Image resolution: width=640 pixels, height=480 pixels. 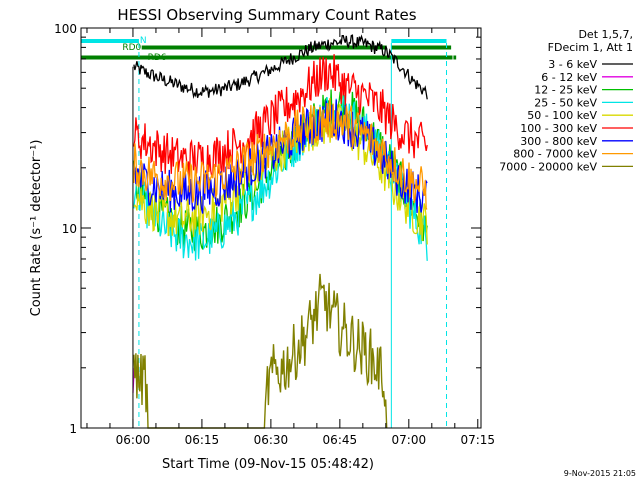 What do you see at coordinates (565, 90) in the screenshot?
I see `legend-label: 12 - 25 keV` at bounding box center [565, 90].